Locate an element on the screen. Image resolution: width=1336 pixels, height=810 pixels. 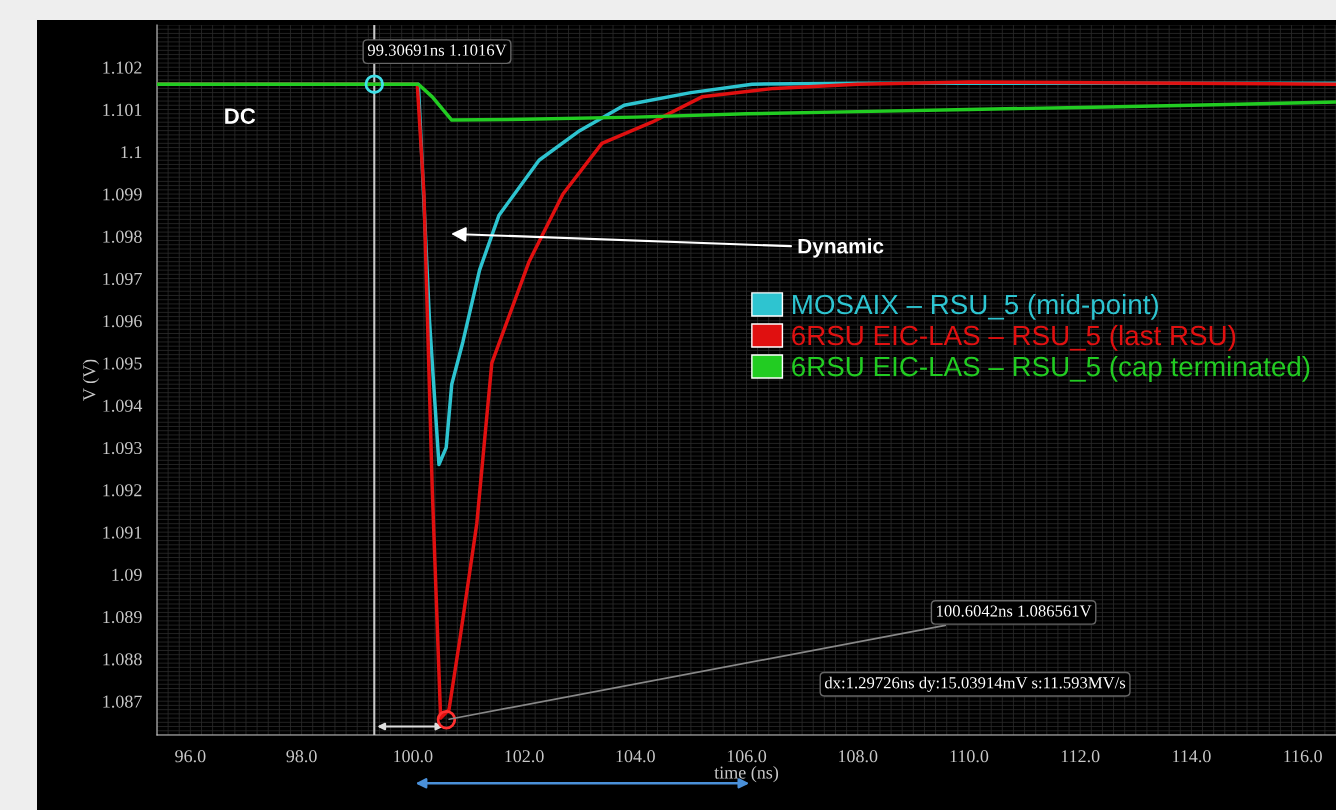
y-tick-label: 1.096 is located at coordinates (122, 321).